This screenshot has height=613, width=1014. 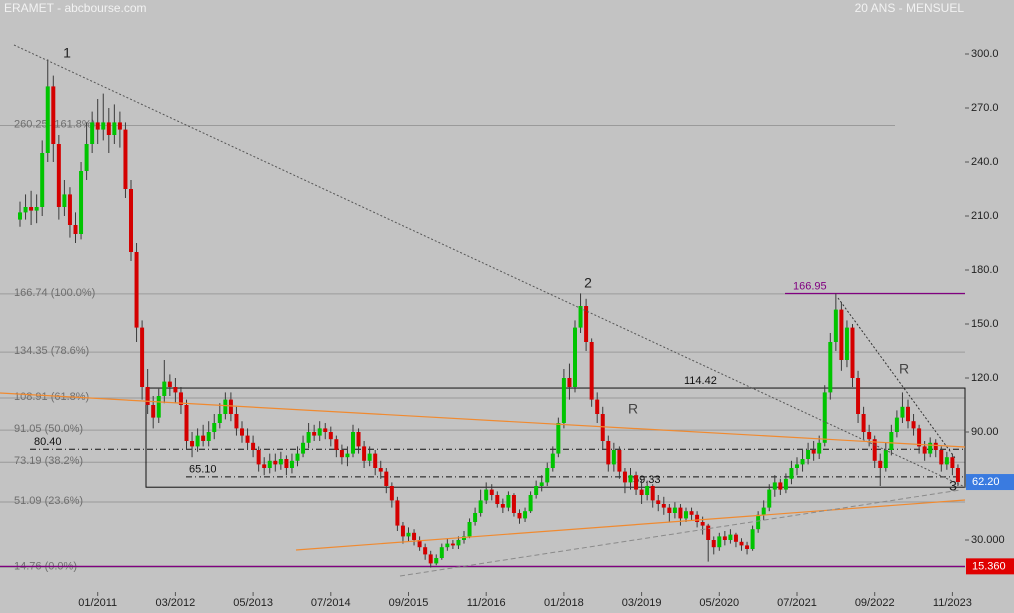 I want to click on level-label: 80.40, so click(x=48, y=442).